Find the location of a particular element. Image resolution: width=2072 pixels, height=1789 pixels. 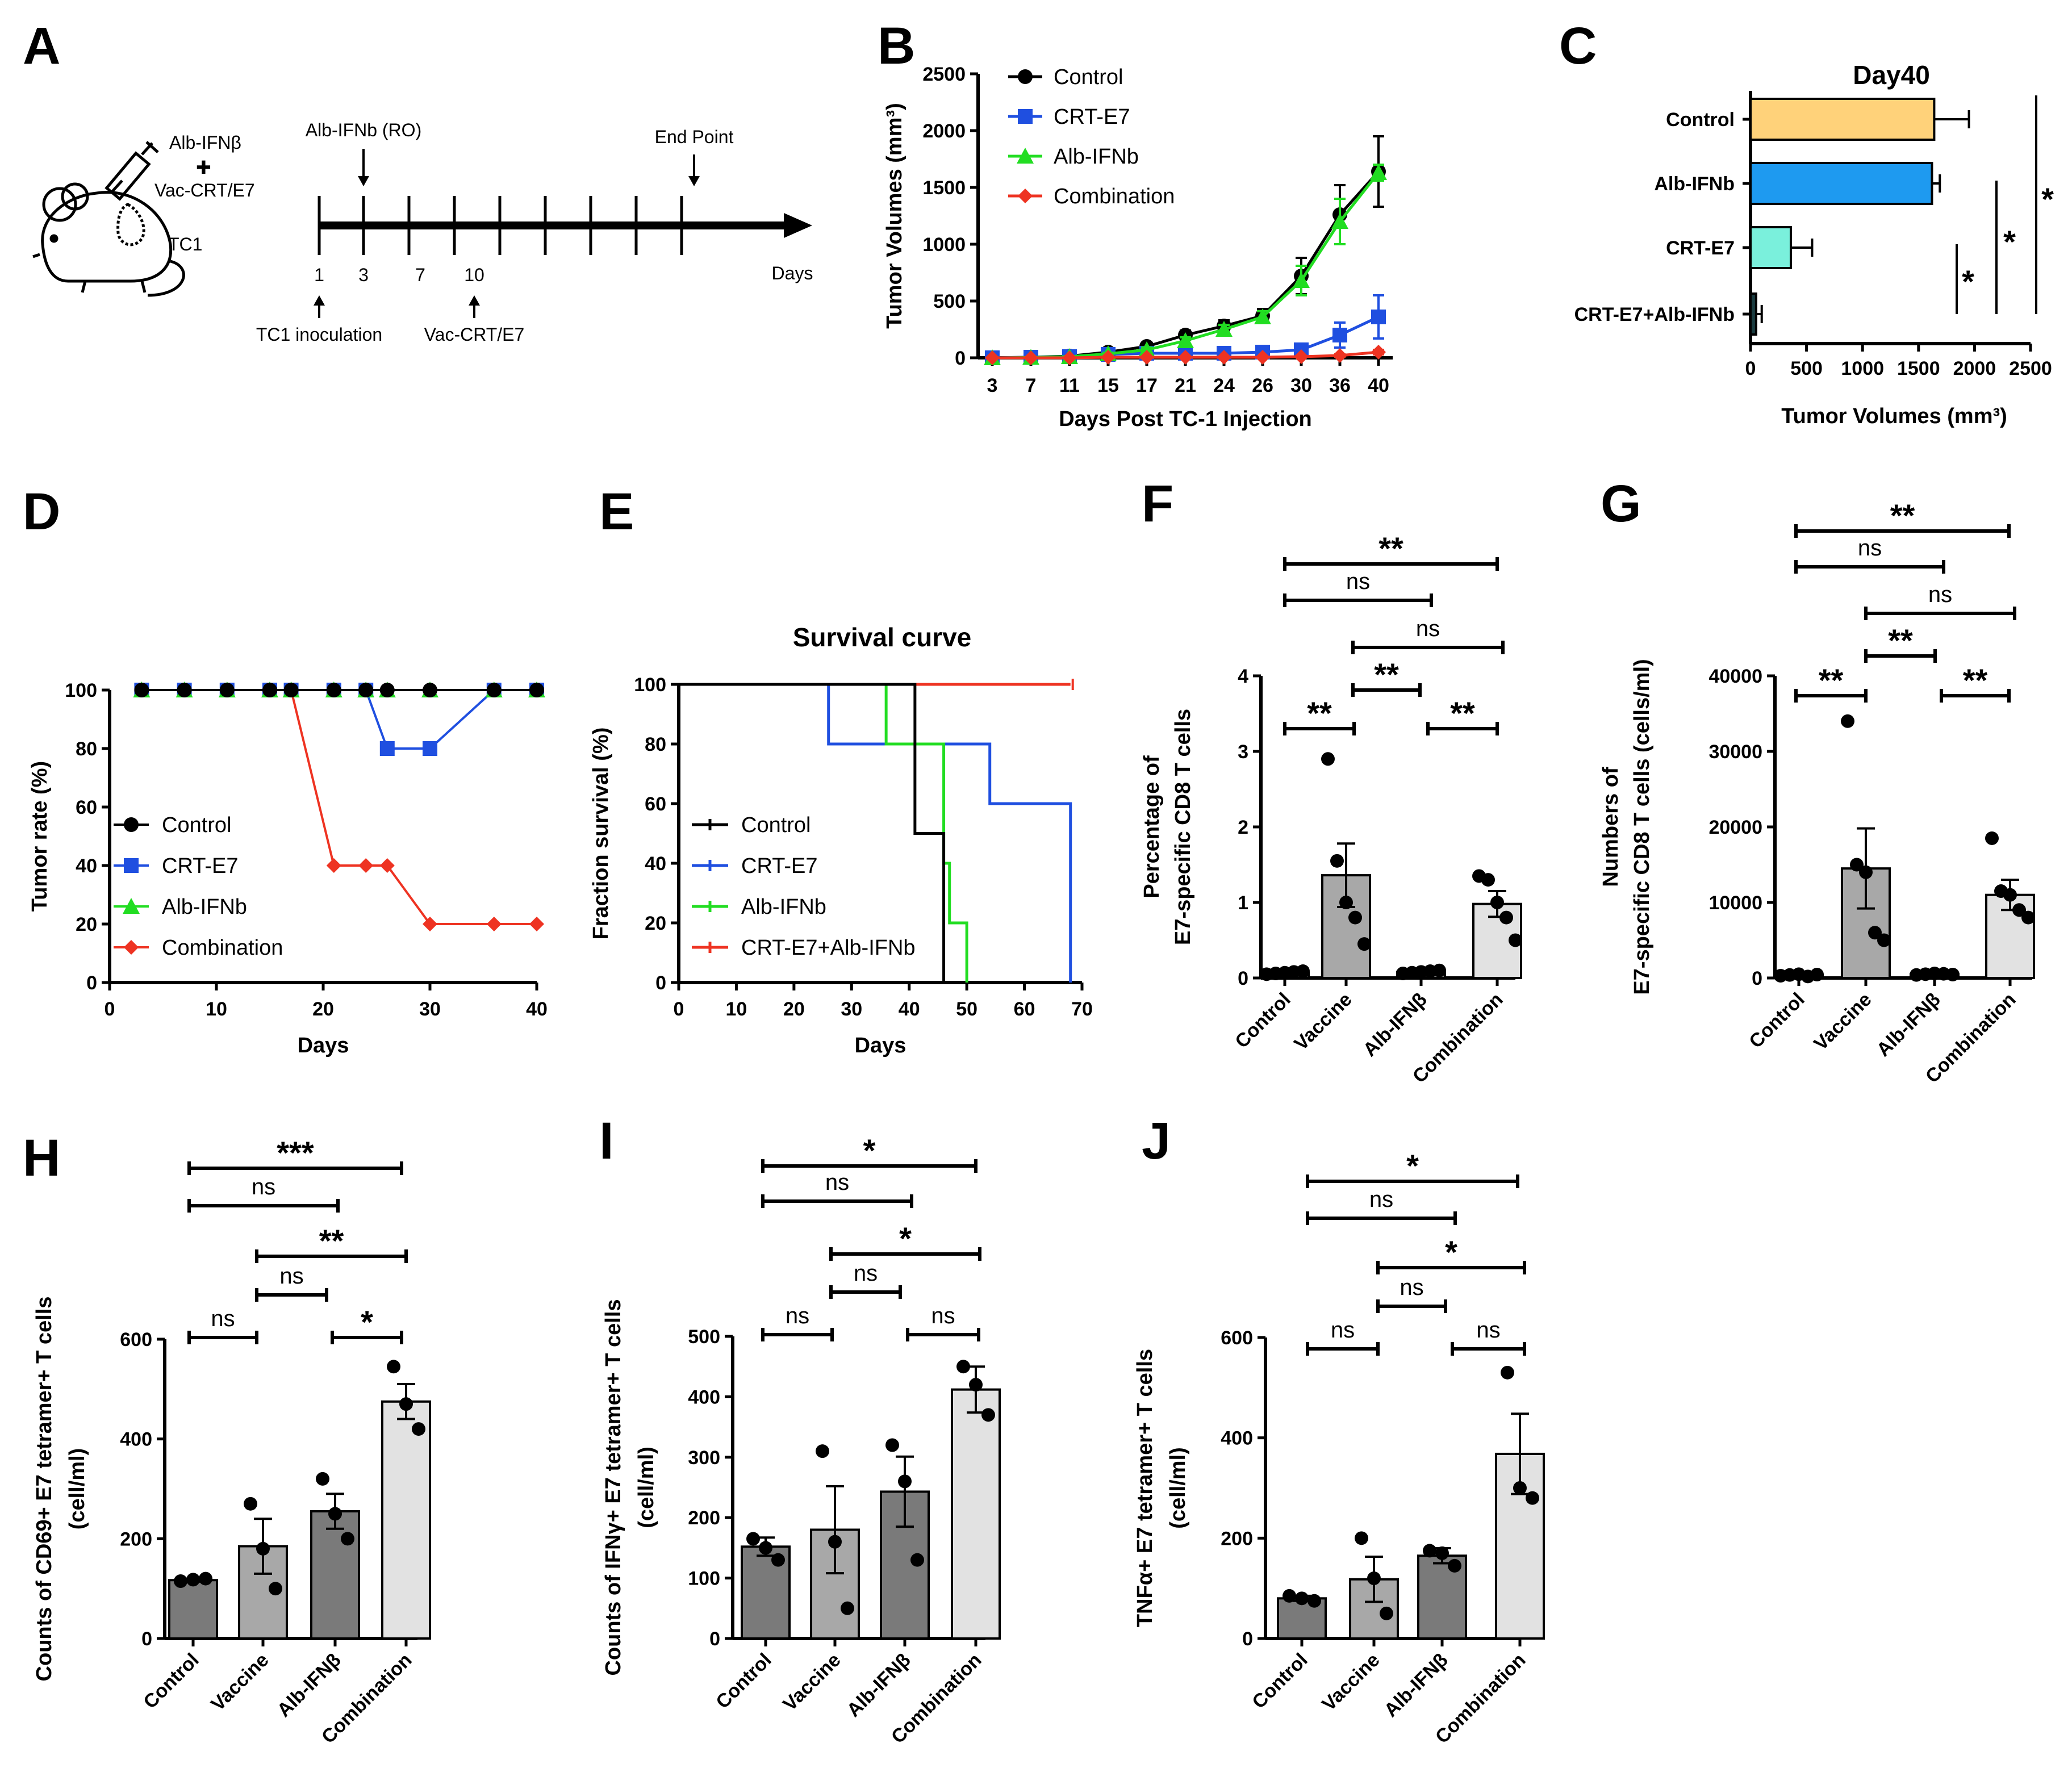

tumor-label: TC1 is located at coordinates (185, 244).